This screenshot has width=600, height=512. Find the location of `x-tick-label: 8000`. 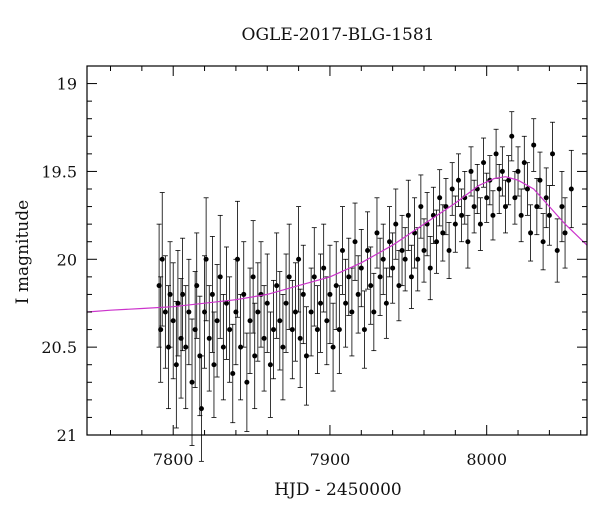

x-tick-label: 8000 is located at coordinates (486, 459).